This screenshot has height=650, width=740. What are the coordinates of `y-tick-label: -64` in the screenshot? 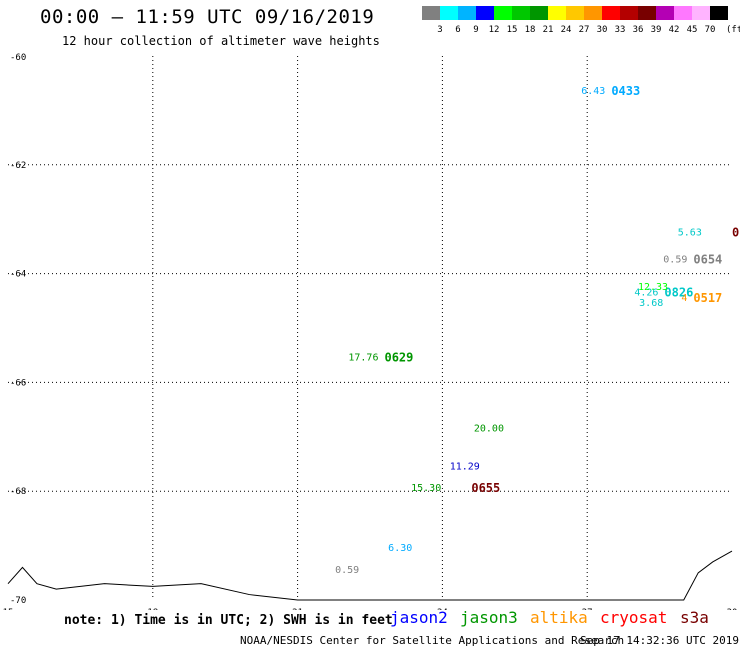 It's located at (18, 275).